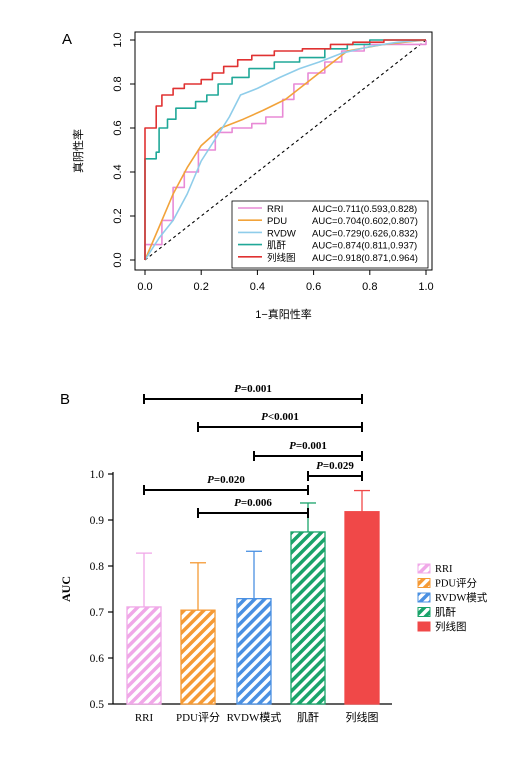  What do you see at coordinates (369, 287) in the screenshot?
I see `roc-x-tick-label: 0.8` at bounding box center [369, 287].